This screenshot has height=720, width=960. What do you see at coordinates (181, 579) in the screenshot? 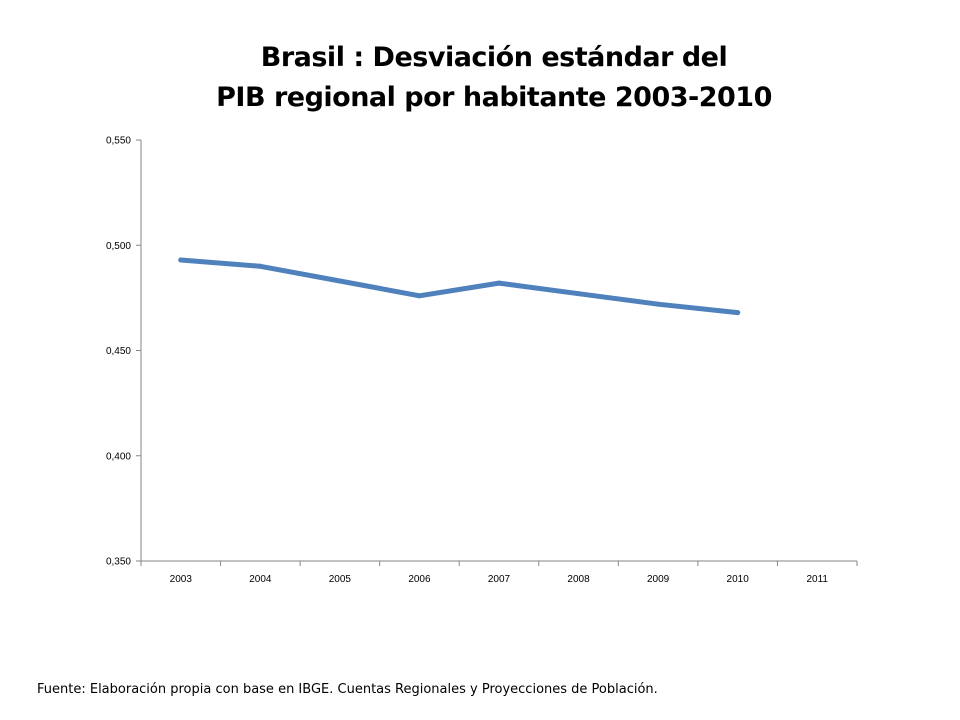
I see `x-tick-label: 2003` at bounding box center [181, 579].